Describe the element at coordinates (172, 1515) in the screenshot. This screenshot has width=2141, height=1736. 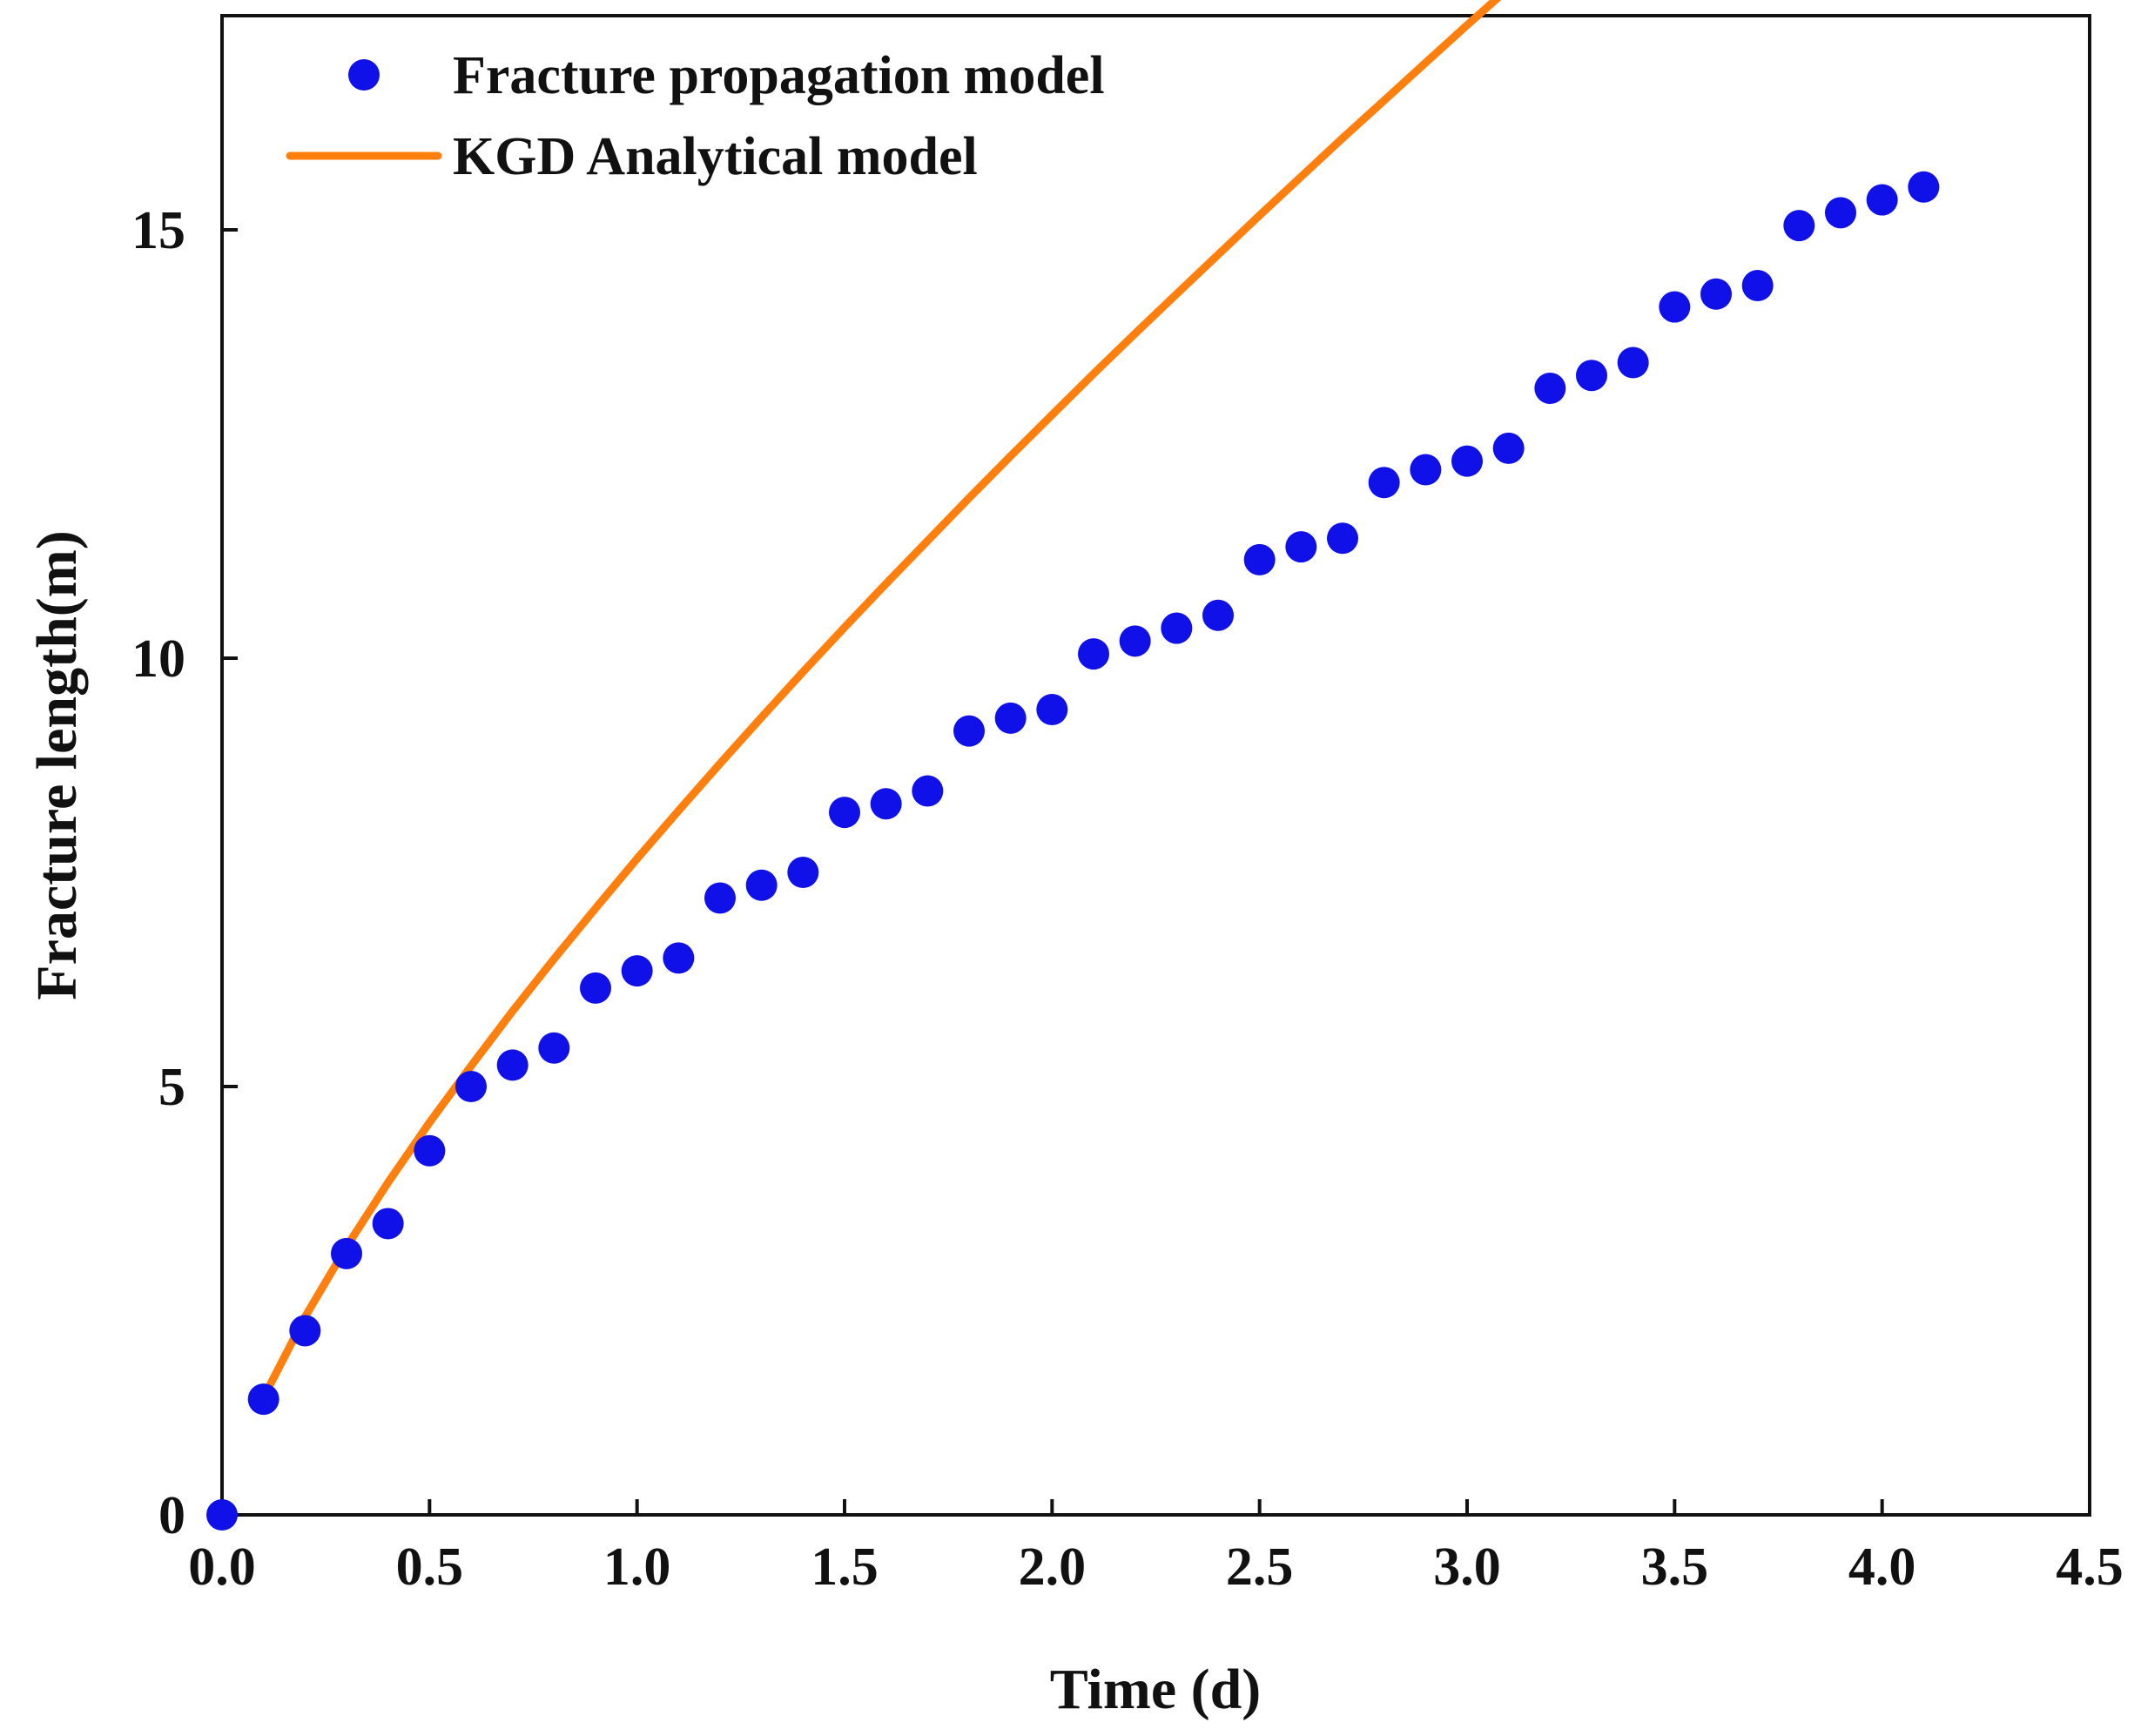
I see `y-tick-label: 0` at that location.